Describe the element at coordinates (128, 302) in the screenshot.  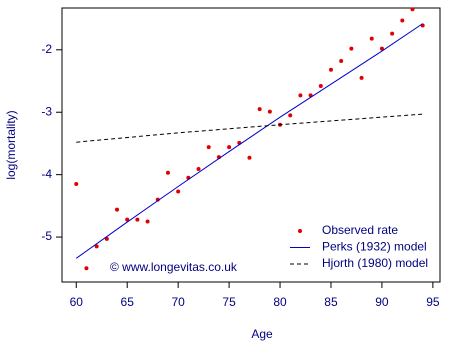
I see `x-tick-label: 65` at that location.